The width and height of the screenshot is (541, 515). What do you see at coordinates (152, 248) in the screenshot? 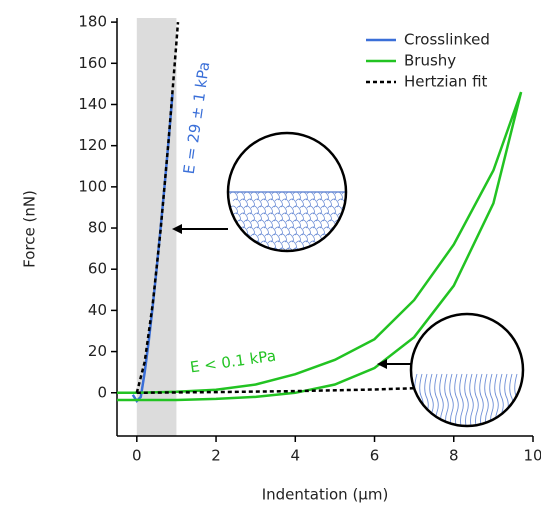
I see `series-line` at bounding box center [152, 248].